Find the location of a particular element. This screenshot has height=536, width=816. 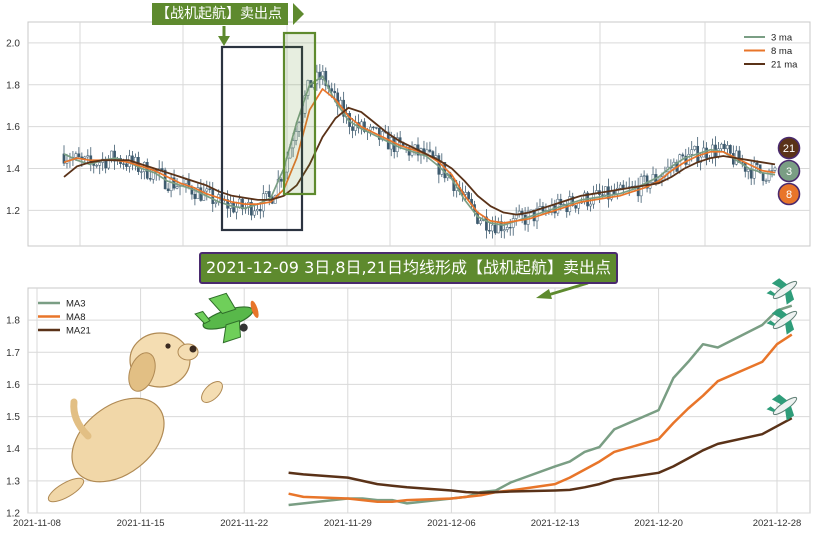

bottom-xtick-label-0: 2021-11-08 is located at coordinates (37, 523).